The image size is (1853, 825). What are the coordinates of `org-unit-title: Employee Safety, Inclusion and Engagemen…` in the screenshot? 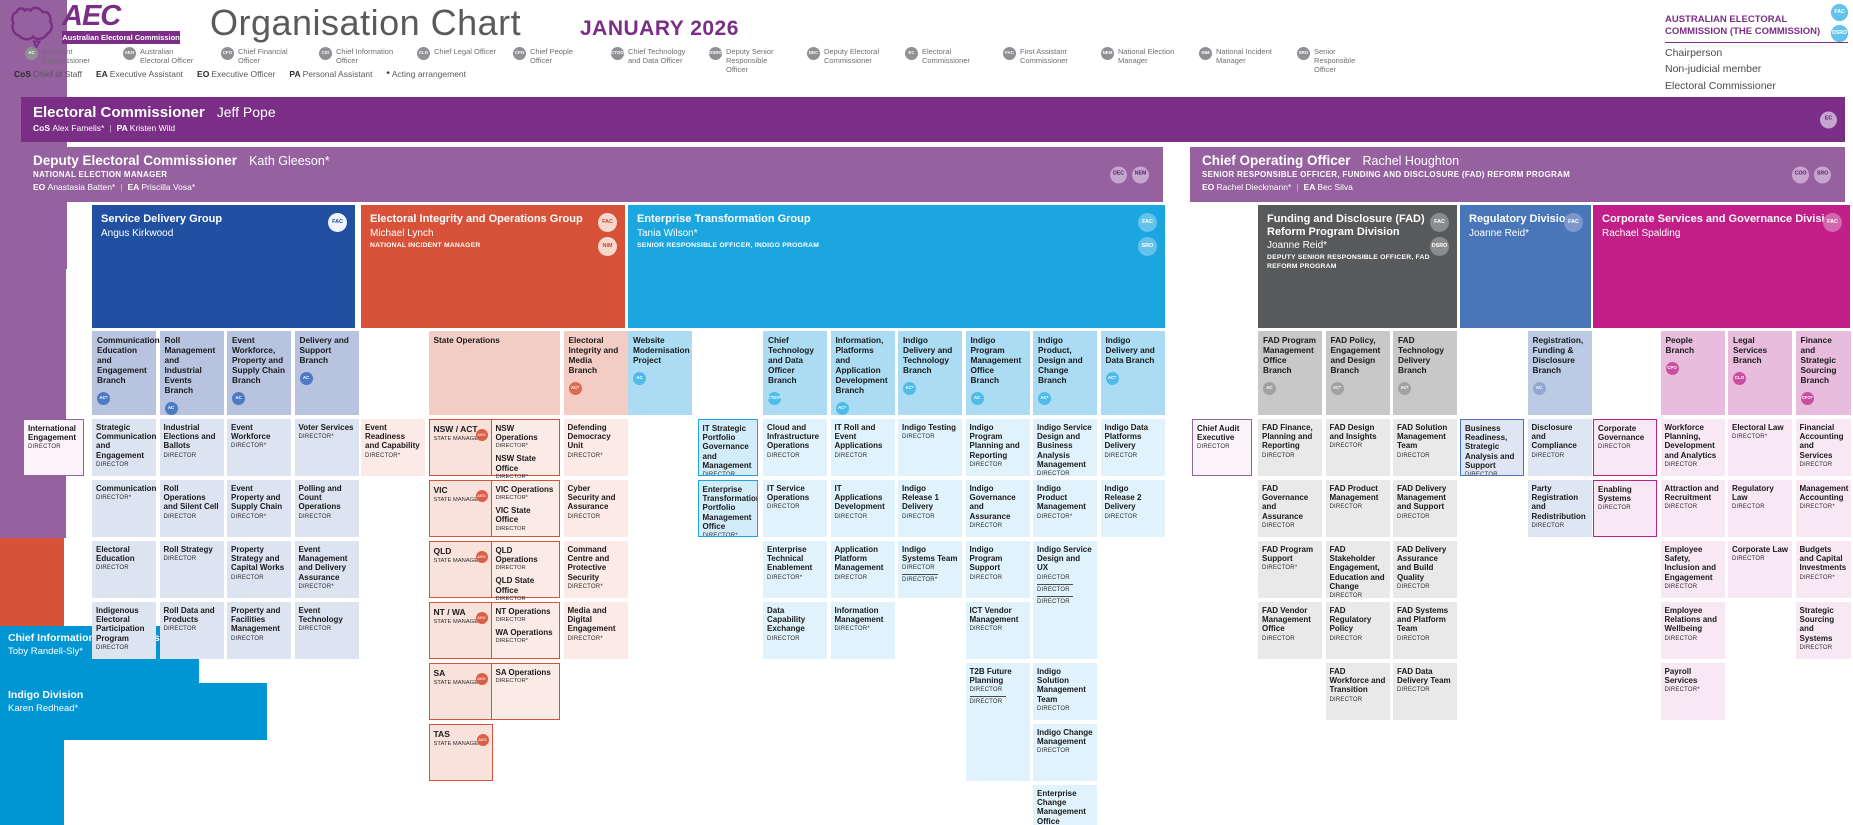 It's located at (1690, 563).